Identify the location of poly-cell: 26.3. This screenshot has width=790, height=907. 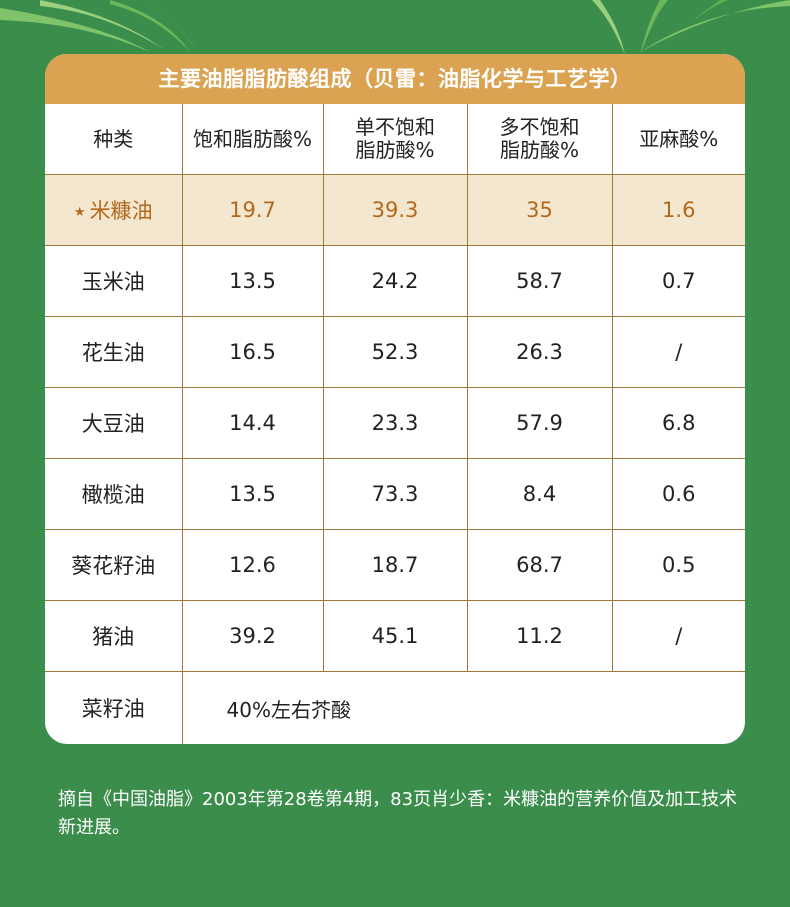
(540, 352).